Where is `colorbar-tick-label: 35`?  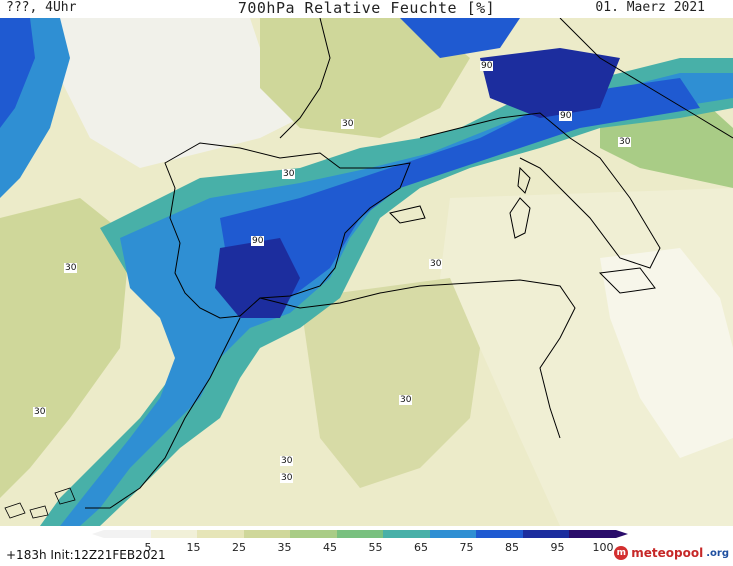
colorbar-tick-label: 35 is located at coordinates (284, 547).